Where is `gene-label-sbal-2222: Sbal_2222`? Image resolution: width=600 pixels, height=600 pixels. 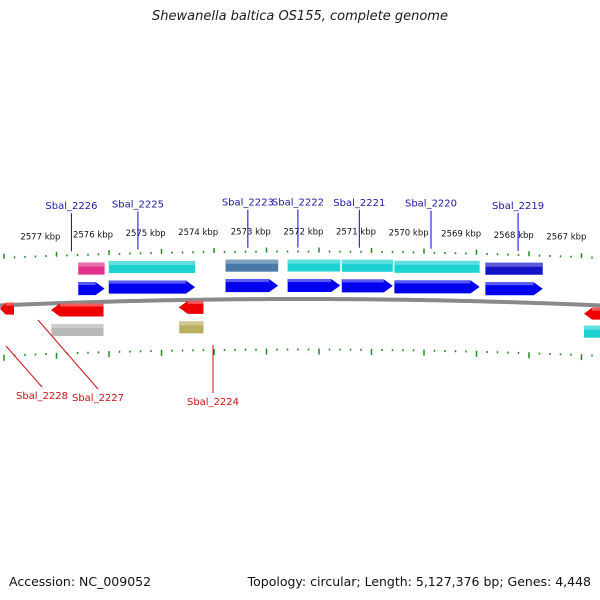
gene-label-sbal-2222: Sbal_2222 is located at coordinates (298, 203).